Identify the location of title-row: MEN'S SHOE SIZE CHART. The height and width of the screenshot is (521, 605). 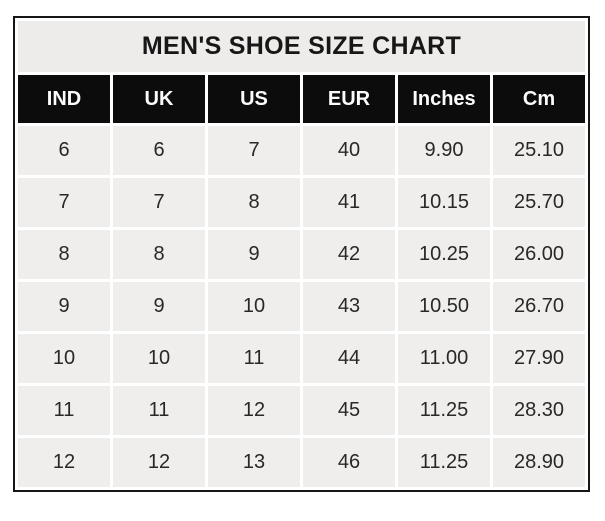
(301, 46).